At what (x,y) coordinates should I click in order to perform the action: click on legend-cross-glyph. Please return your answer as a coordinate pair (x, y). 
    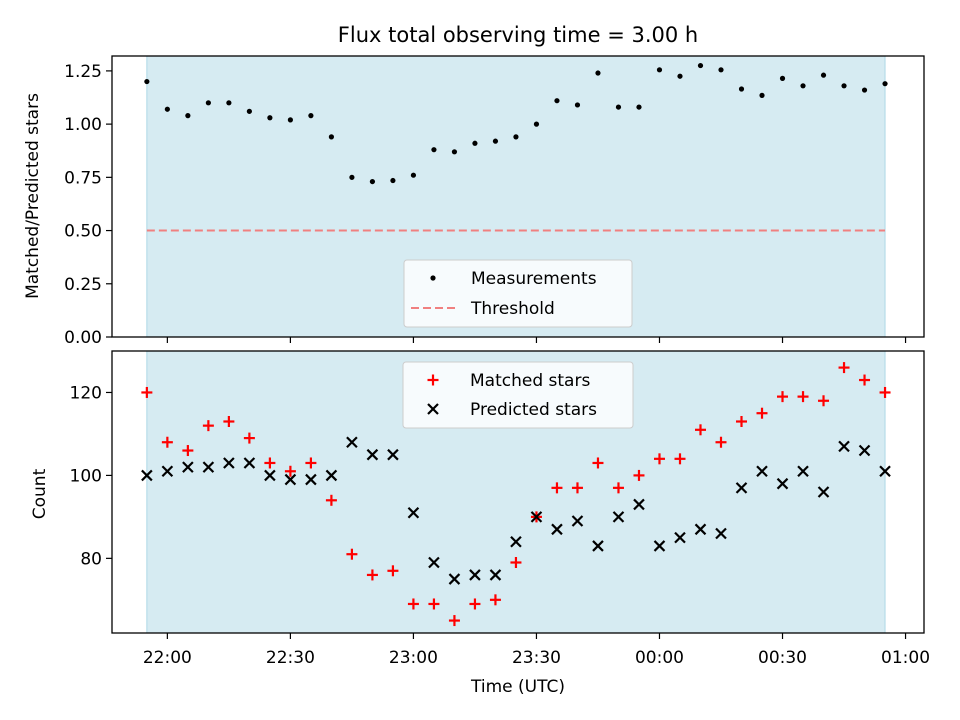
    Looking at the image, I should click on (433, 409).